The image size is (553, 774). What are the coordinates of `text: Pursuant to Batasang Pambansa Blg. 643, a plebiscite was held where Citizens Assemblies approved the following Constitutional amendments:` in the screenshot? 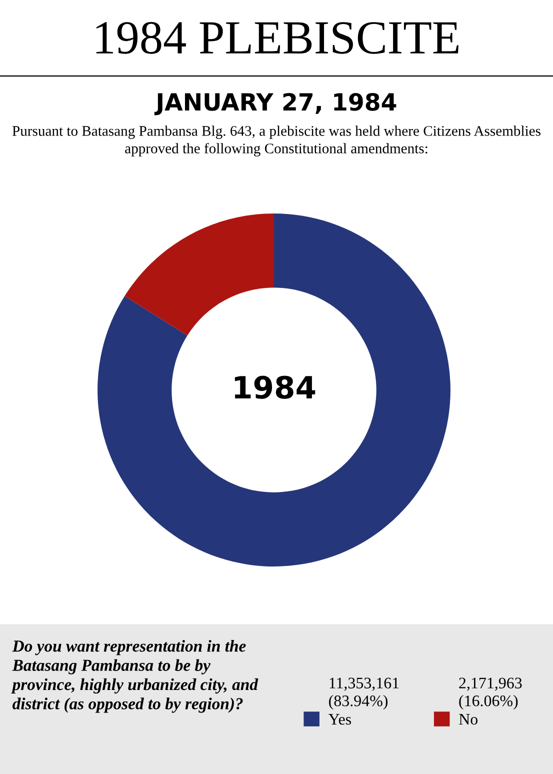 It's located at (276, 141).